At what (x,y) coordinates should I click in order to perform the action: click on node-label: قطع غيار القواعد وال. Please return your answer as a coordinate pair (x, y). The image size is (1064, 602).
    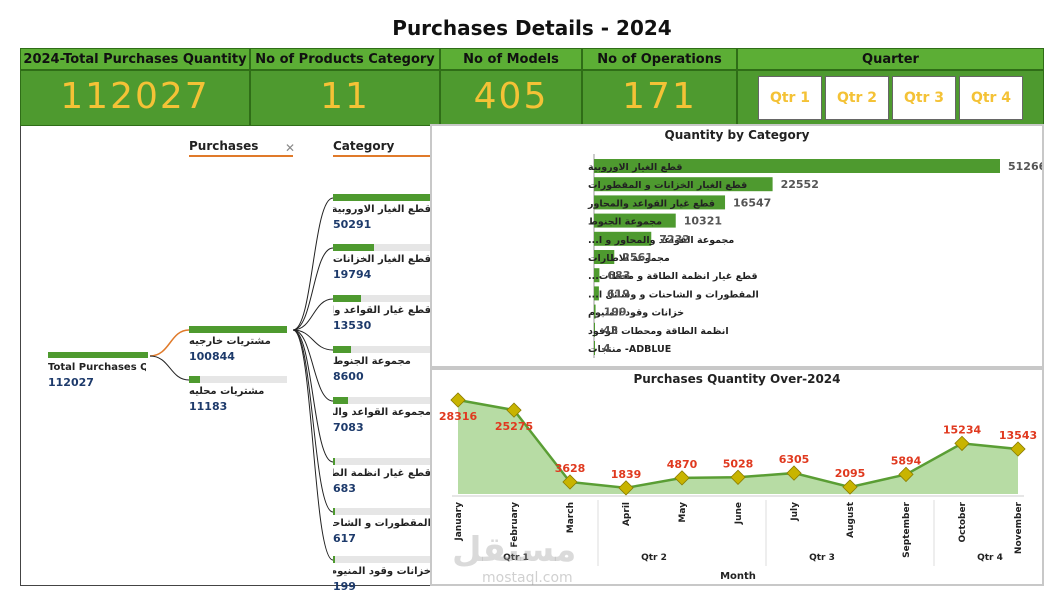
    Looking at the image, I should click on (382, 310).